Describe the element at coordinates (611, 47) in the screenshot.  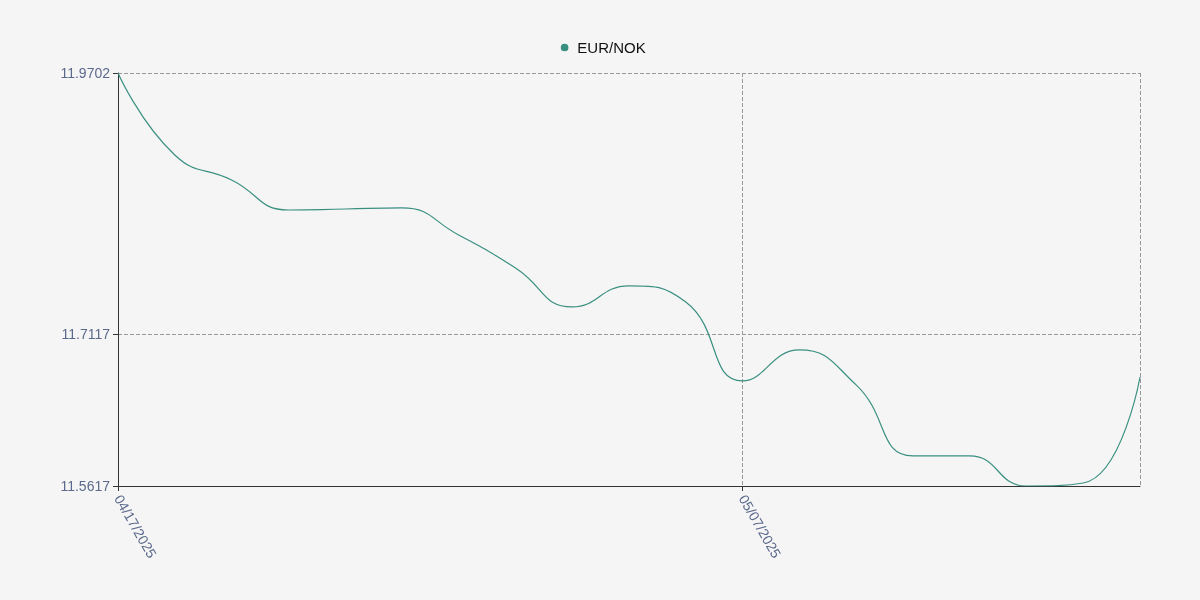
I see `legend-label: EUR/NOK` at that location.